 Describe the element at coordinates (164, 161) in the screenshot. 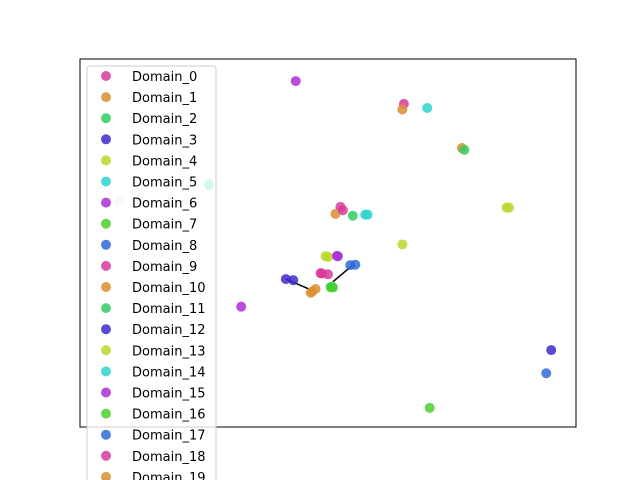

I see `legend-label-domain-4: Domain_4` at that location.